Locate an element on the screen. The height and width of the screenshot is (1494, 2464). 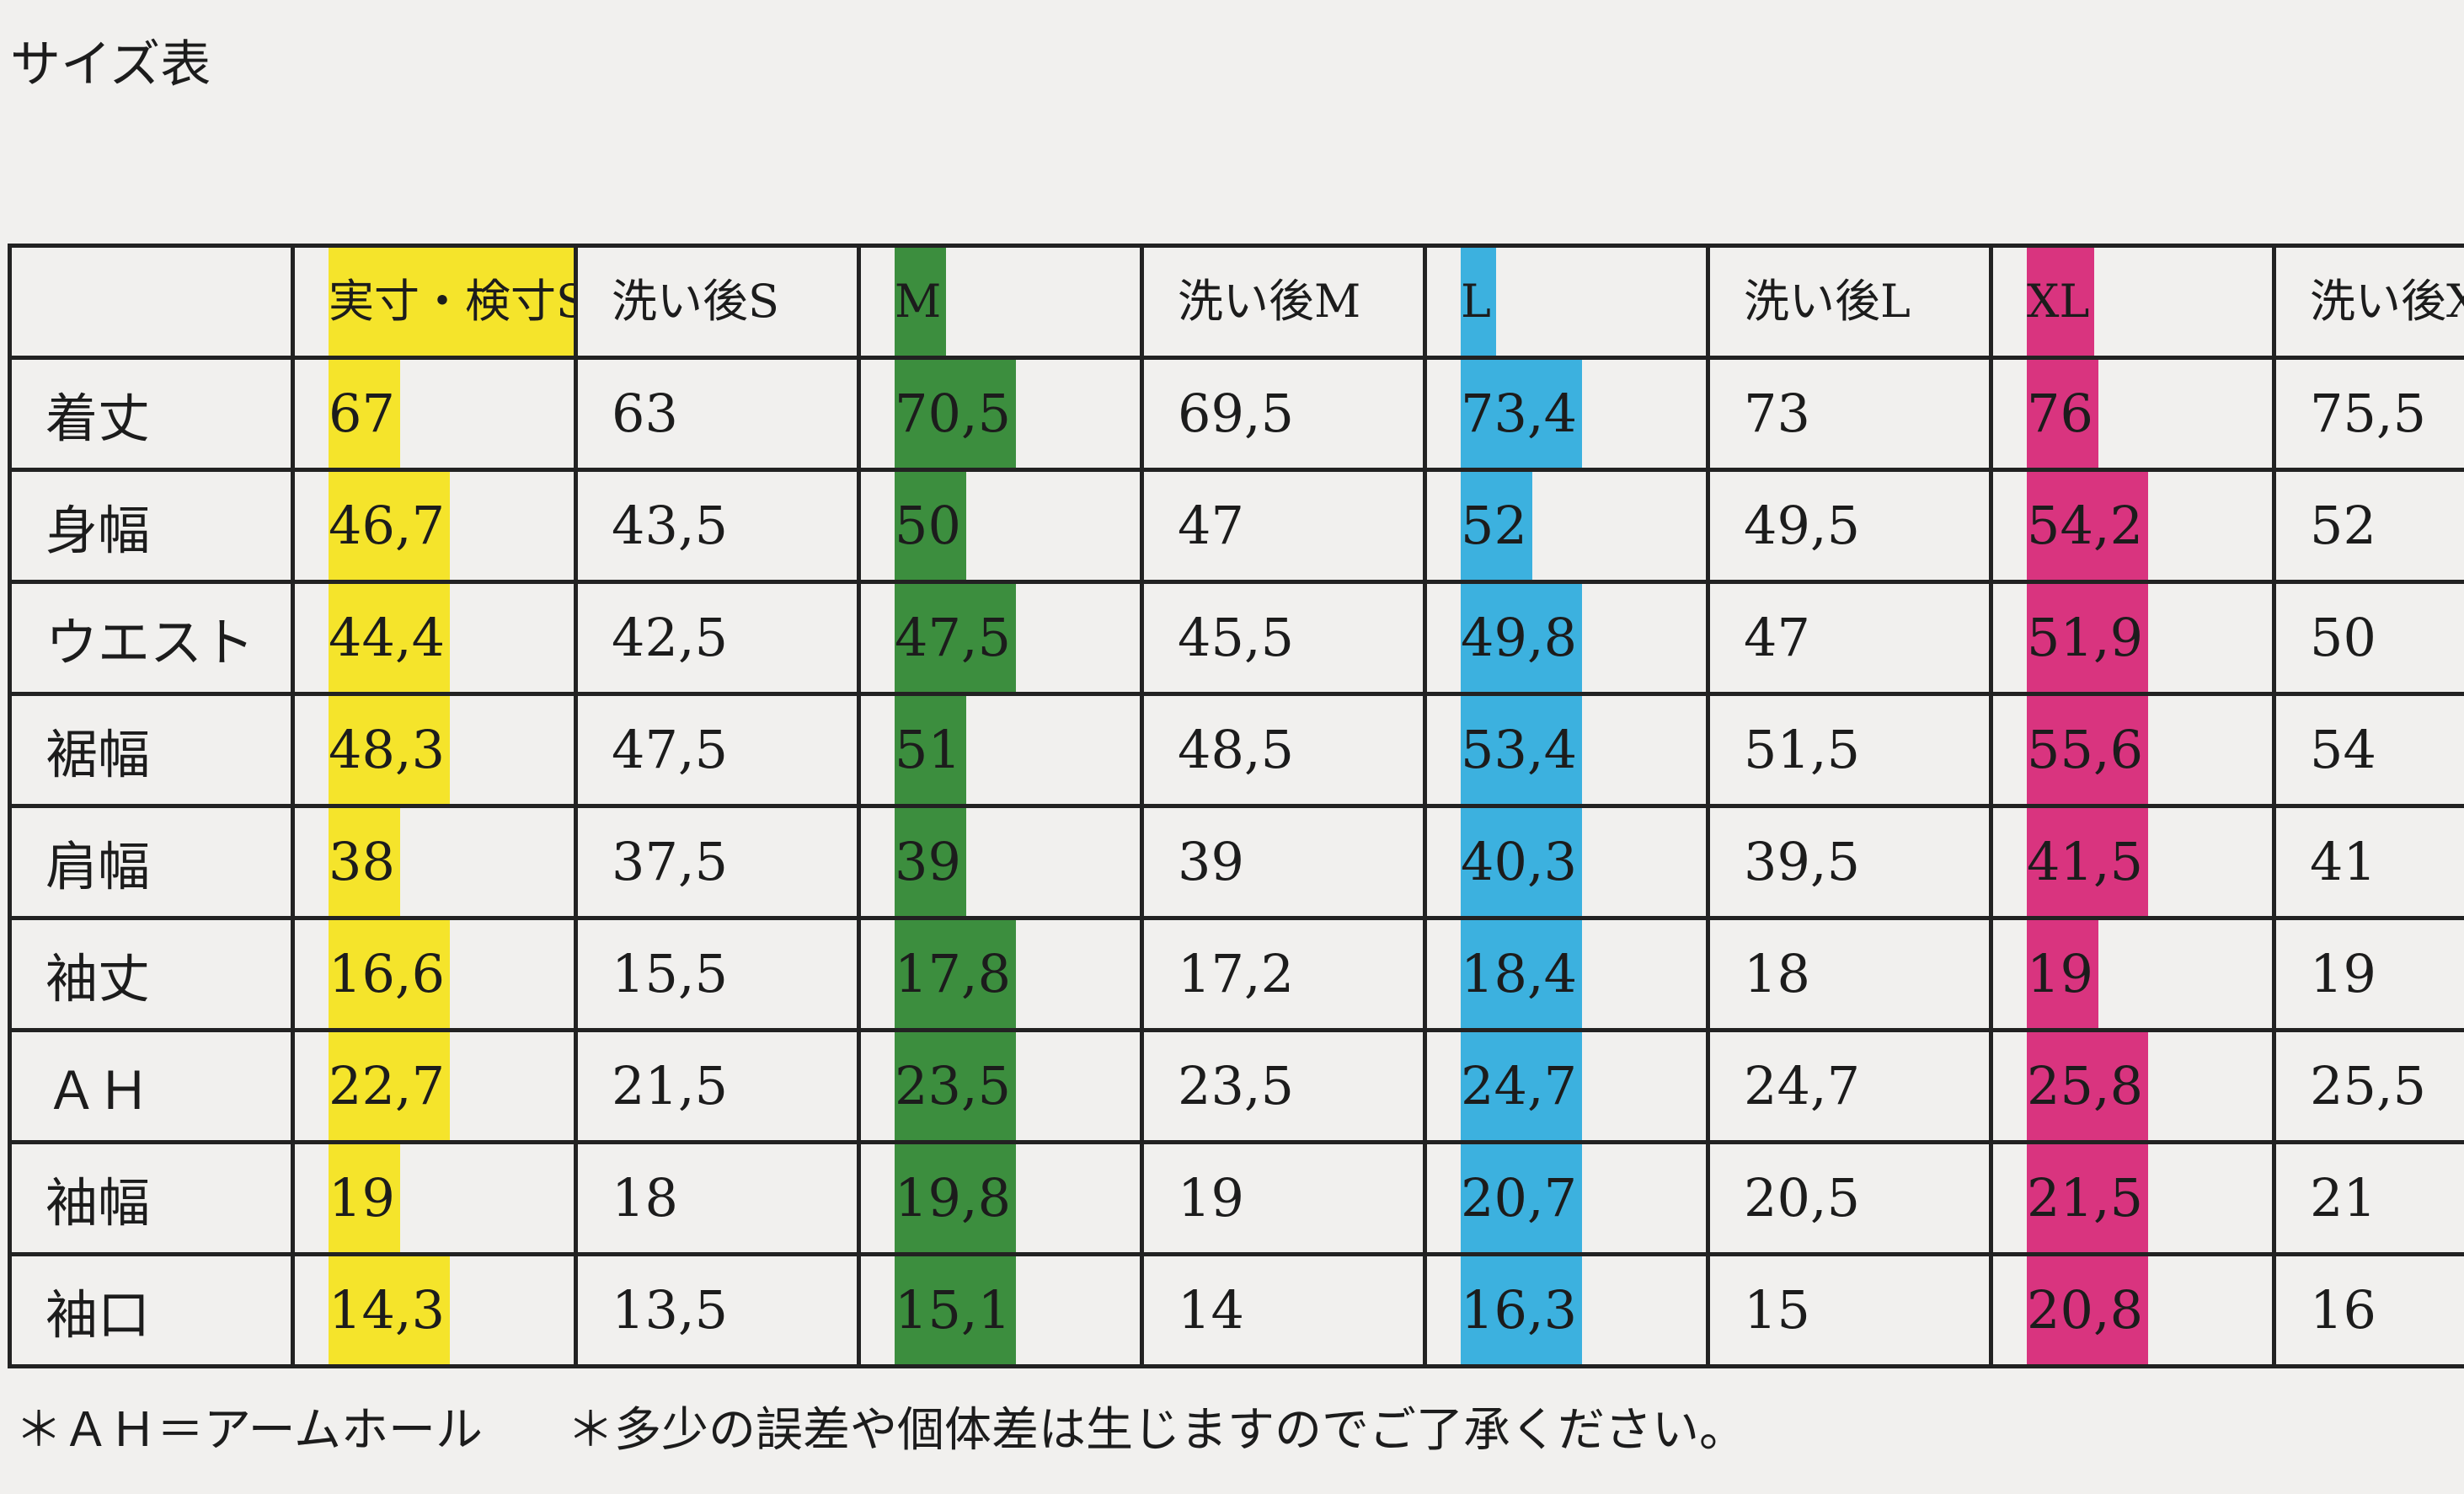
cell: 47,5 is located at coordinates (1001, 638).